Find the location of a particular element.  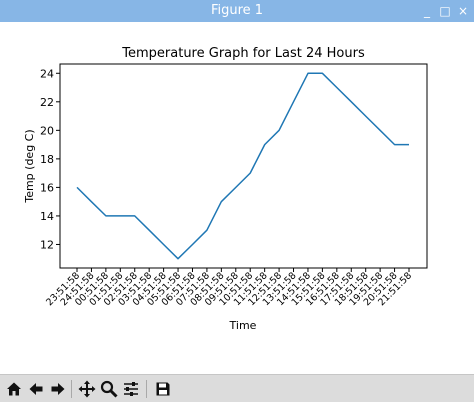

minimize-button: _ is located at coordinates (427, 11).